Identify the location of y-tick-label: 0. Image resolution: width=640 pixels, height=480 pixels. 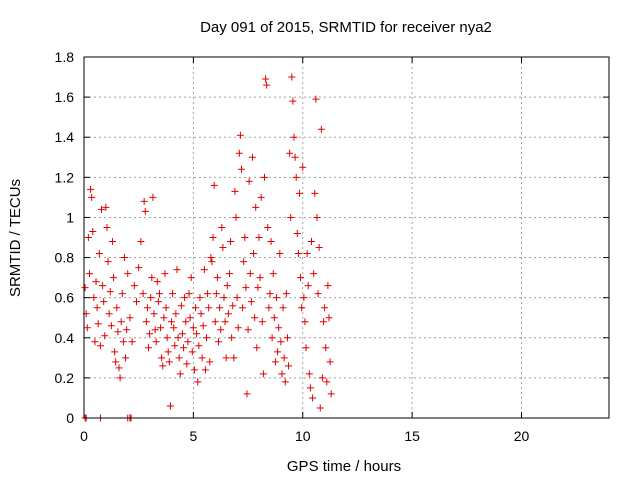
(70, 418).